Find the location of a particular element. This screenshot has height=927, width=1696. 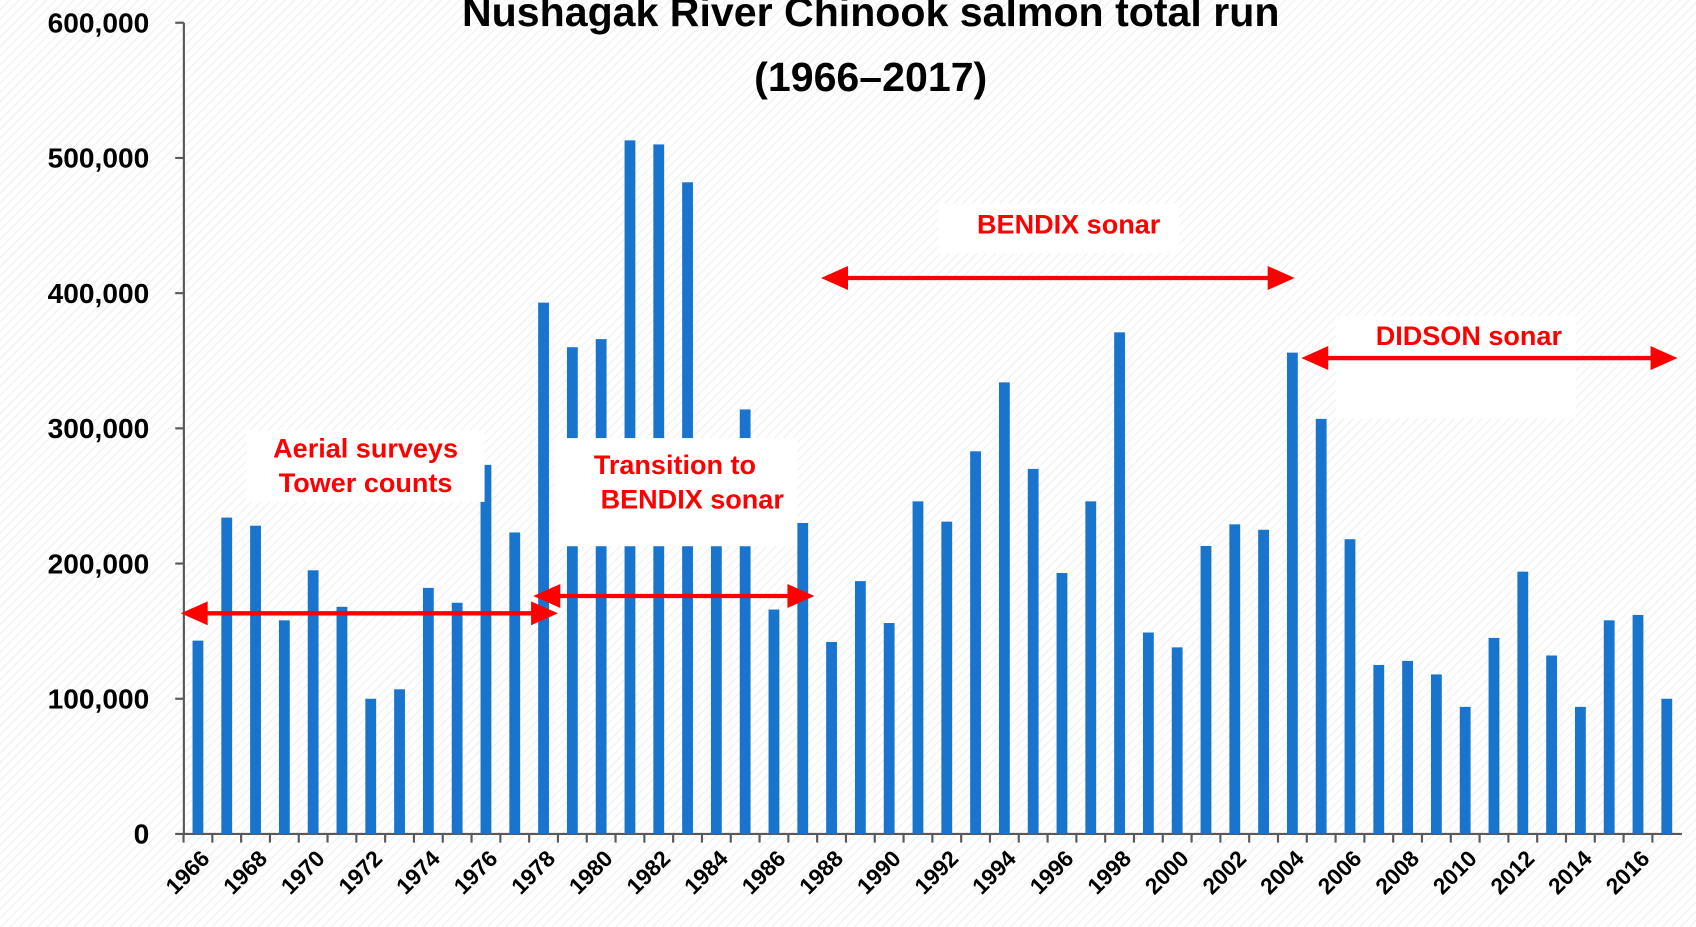

annotation: Tower counts is located at coordinates (366, 483).